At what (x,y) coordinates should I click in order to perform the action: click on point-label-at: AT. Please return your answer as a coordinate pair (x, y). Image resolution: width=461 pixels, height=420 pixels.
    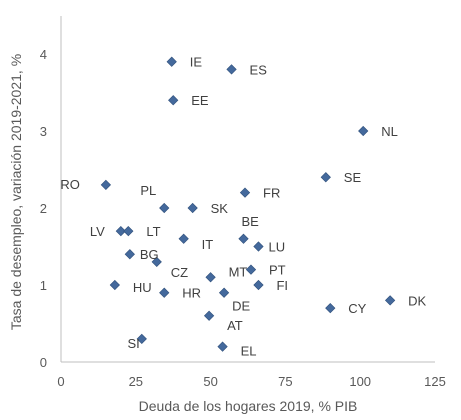
    Looking at the image, I should click on (235, 325).